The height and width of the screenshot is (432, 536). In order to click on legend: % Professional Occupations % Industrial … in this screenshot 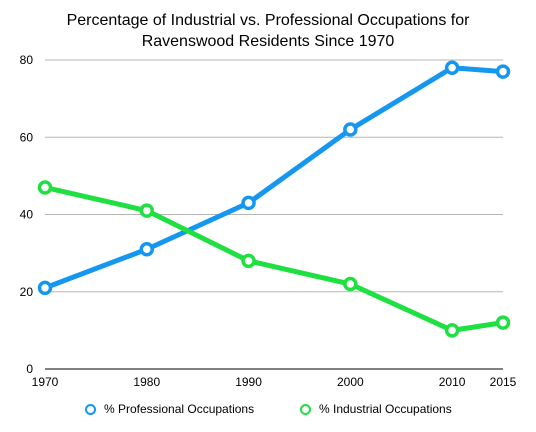, I will do `click(268, 412)`.